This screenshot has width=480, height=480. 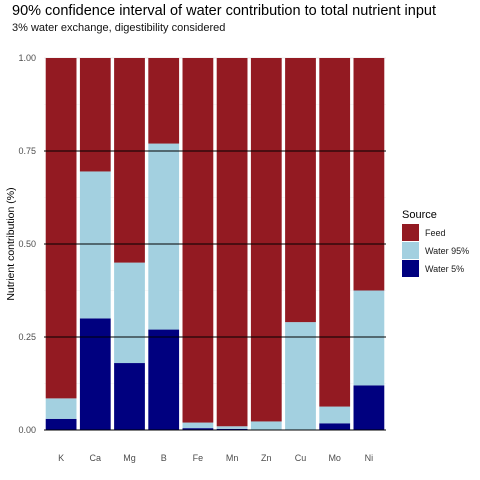 I want to click on x-tick-label: Zn, so click(x=266, y=458).